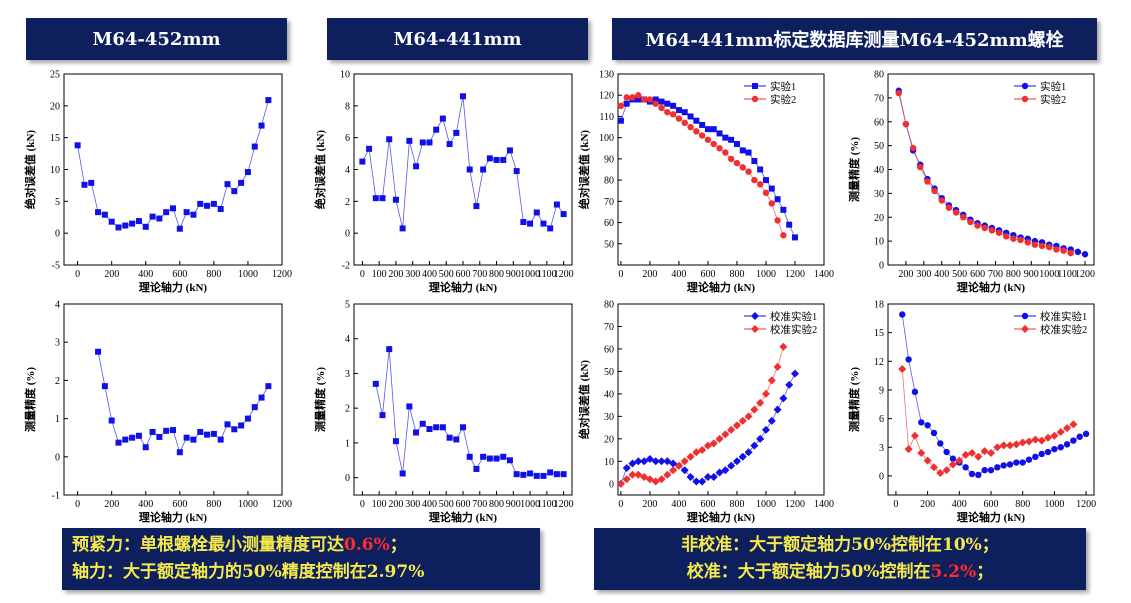  I want to click on y-tick-label: -1, so click(56, 496).